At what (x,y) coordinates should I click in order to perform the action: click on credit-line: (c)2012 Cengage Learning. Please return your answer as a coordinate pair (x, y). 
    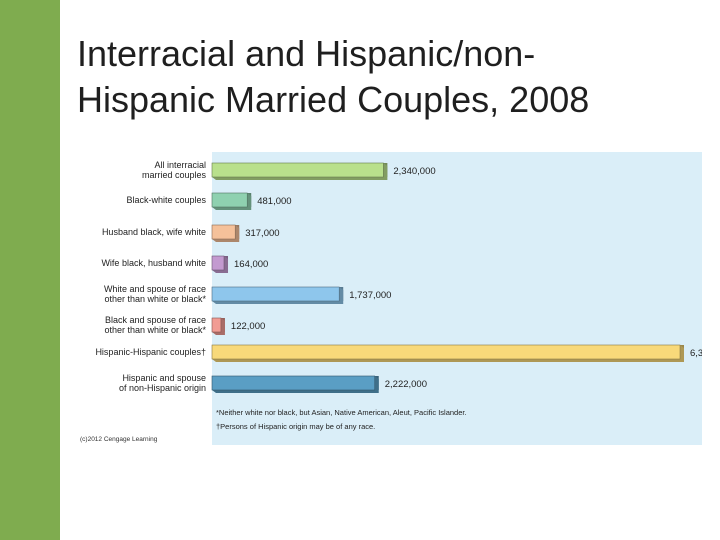
    Looking at the image, I should click on (119, 439).